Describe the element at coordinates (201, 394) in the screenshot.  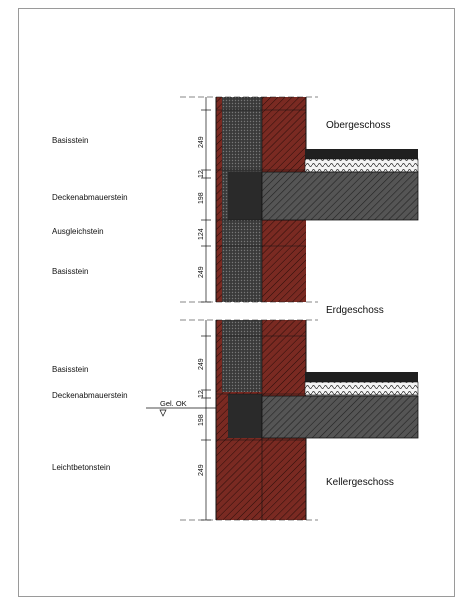
I see `dim-lower-2: 12` at that location.